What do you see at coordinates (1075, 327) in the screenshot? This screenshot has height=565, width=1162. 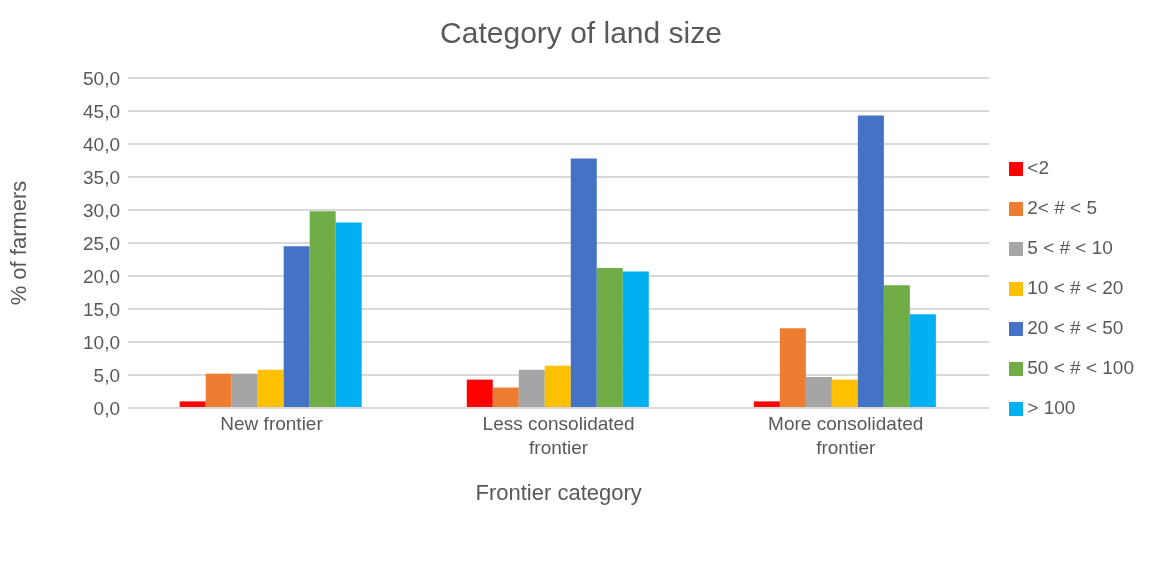 I see `legend-label: 20 < # < 50` at bounding box center [1075, 327].